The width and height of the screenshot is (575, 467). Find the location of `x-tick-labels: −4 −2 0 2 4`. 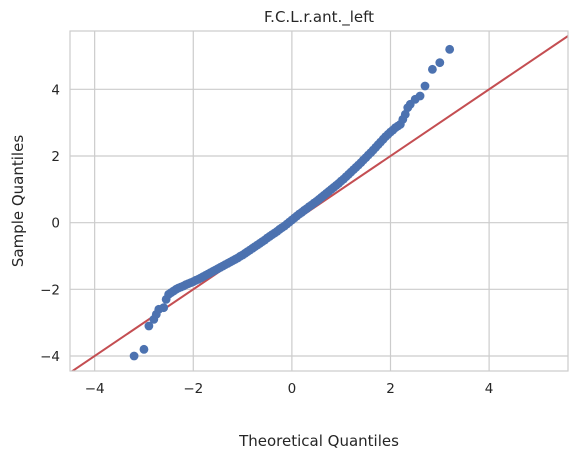

x-tick-labels: −4 −2 0 2 4 is located at coordinates (289, 389).